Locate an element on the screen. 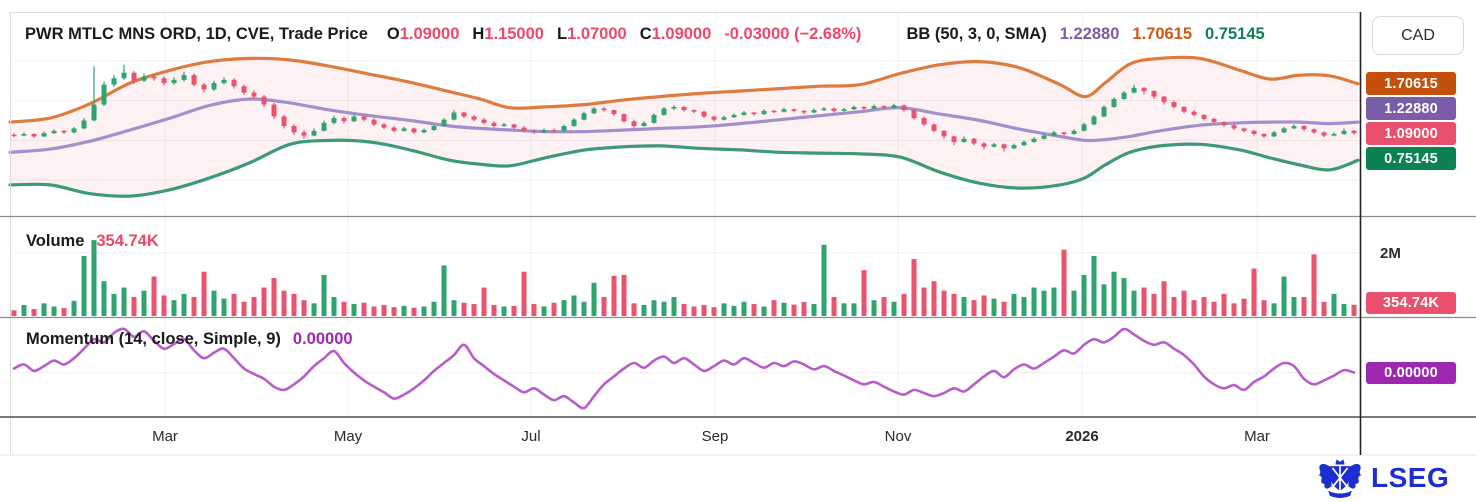  volume-pane-legend: Volume 354.74K is located at coordinates (92, 241).